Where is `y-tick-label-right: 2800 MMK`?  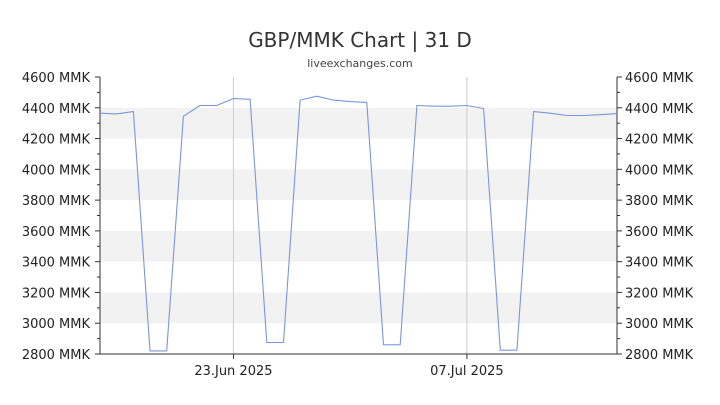
y-tick-label-right: 2800 MMK is located at coordinates (659, 355).